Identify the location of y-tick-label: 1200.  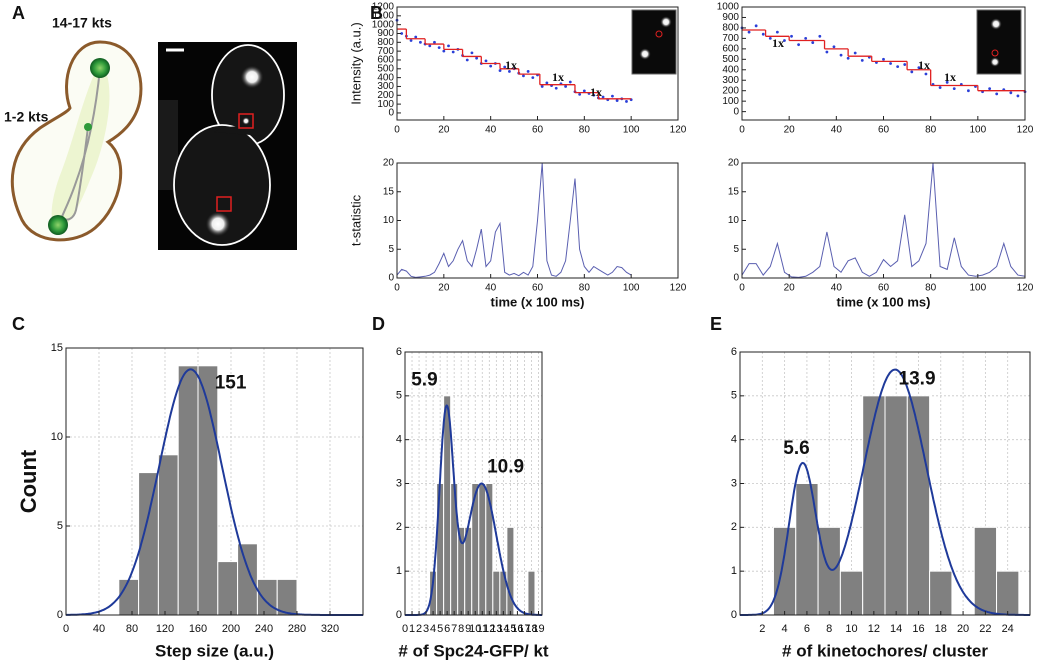
(383, 7).